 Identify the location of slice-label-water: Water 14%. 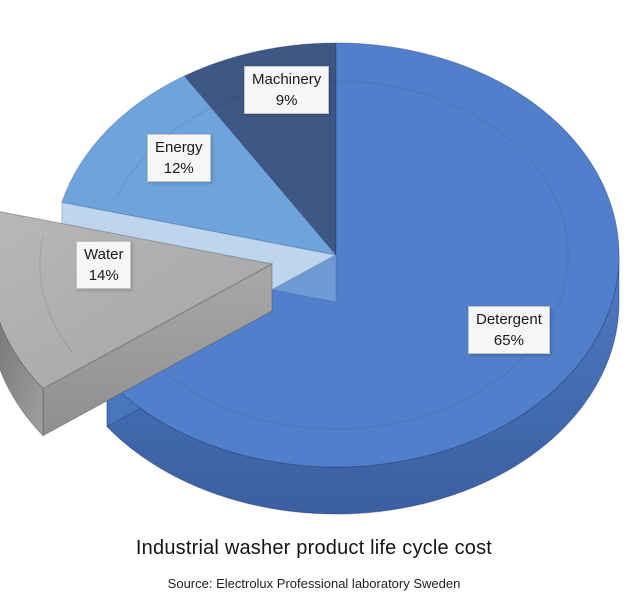
(104, 265).